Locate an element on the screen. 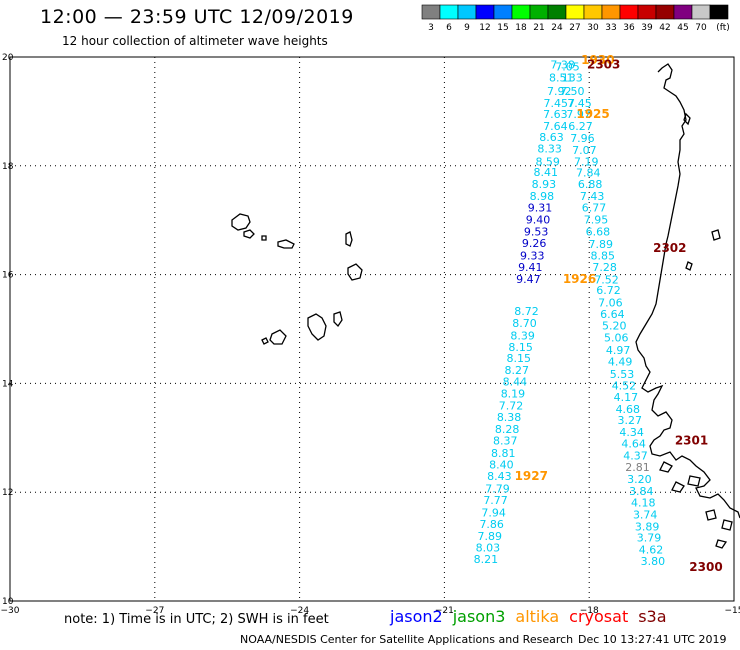 The height and width of the screenshot is (650, 740). swh-value-altika: 8.21 is located at coordinates (486, 559).